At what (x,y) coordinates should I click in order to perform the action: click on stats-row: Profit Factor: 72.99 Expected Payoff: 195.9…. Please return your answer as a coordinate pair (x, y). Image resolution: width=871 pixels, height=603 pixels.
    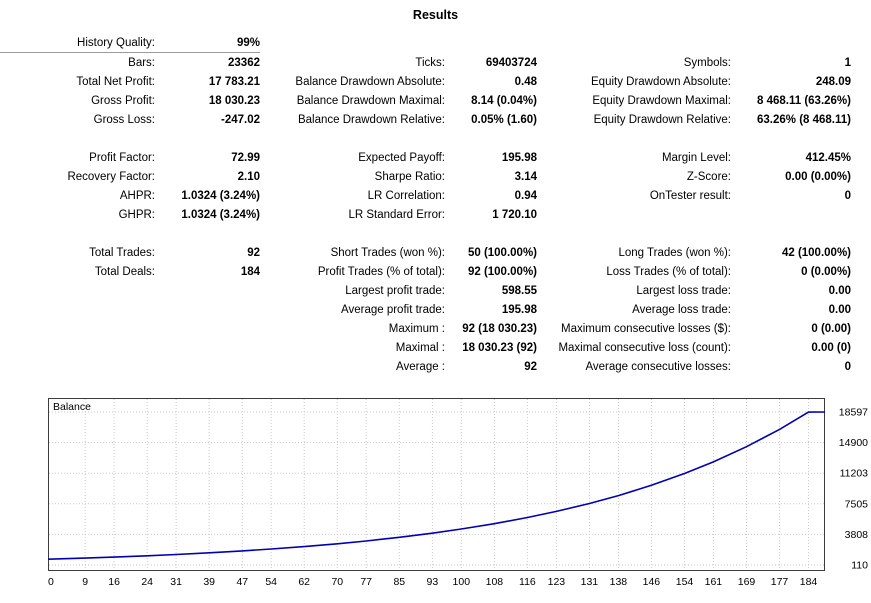
    Looking at the image, I should click on (435, 157).